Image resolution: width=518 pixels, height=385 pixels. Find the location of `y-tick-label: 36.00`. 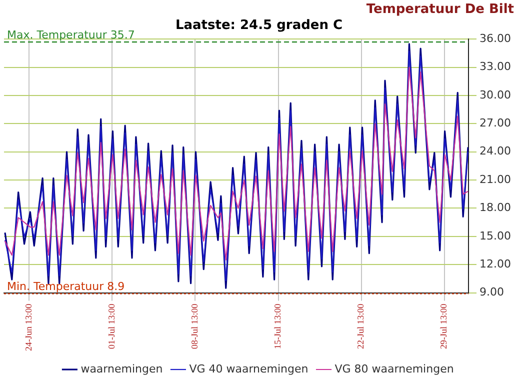

y-tick-label: 36.00 is located at coordinates (496, 39).